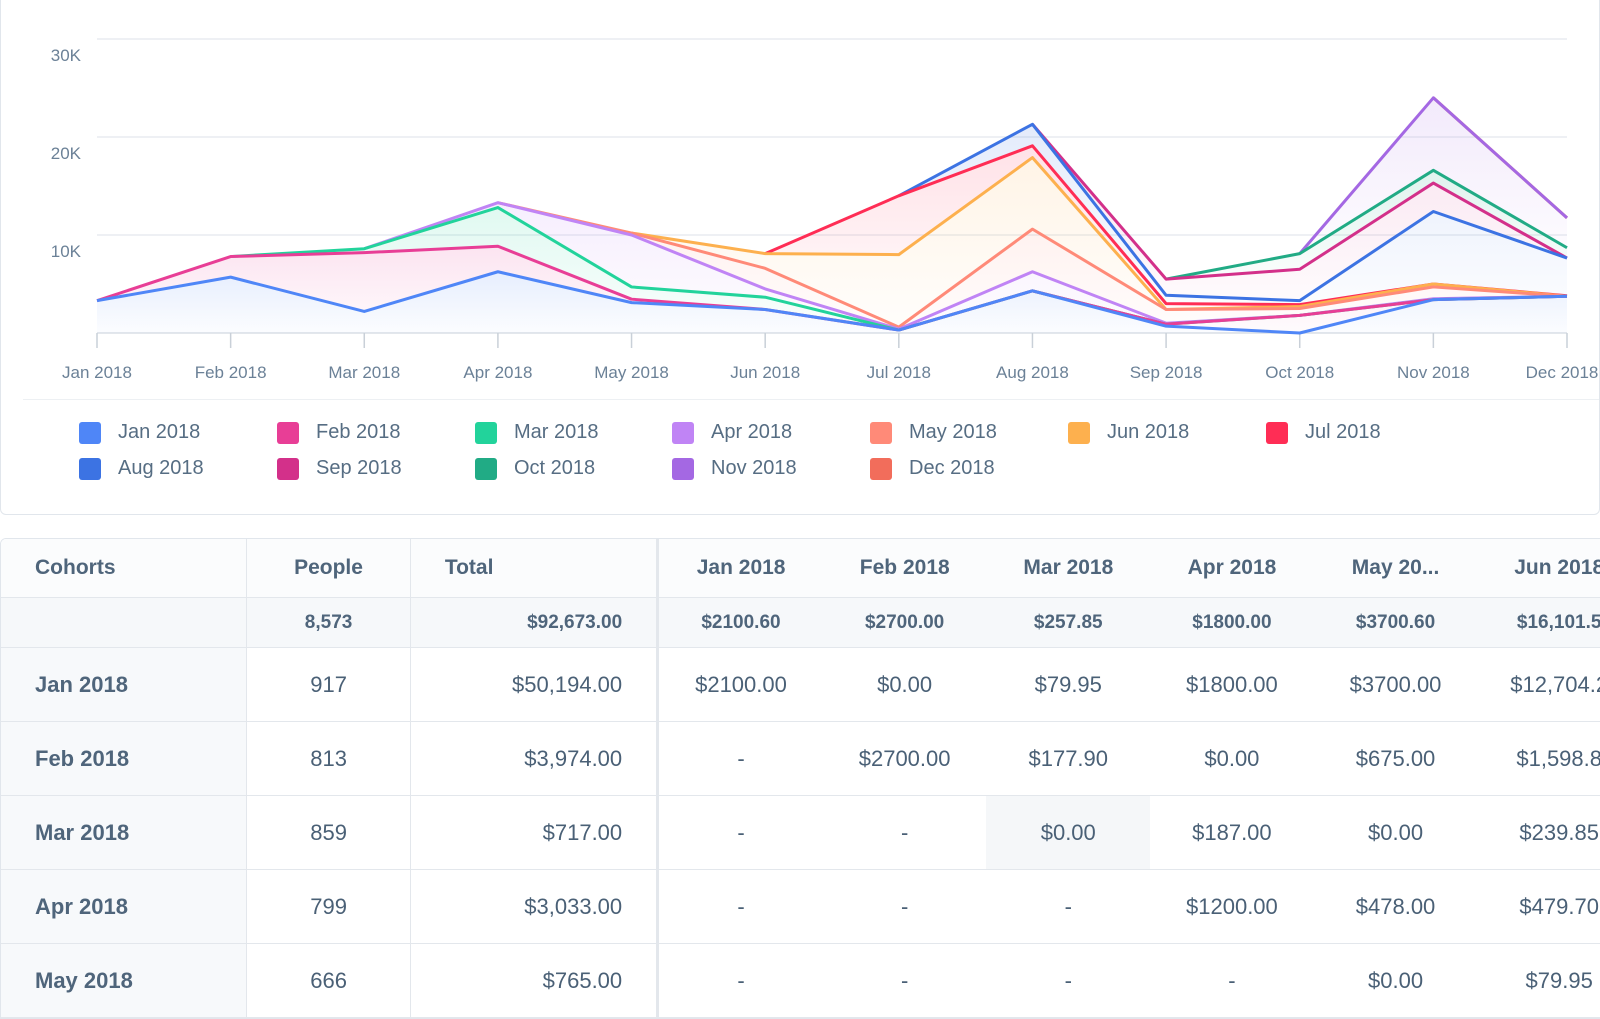 This screenshot has height=1019, width=1600. I want to click on legend-label: Oct 2018, so click(555, 468).